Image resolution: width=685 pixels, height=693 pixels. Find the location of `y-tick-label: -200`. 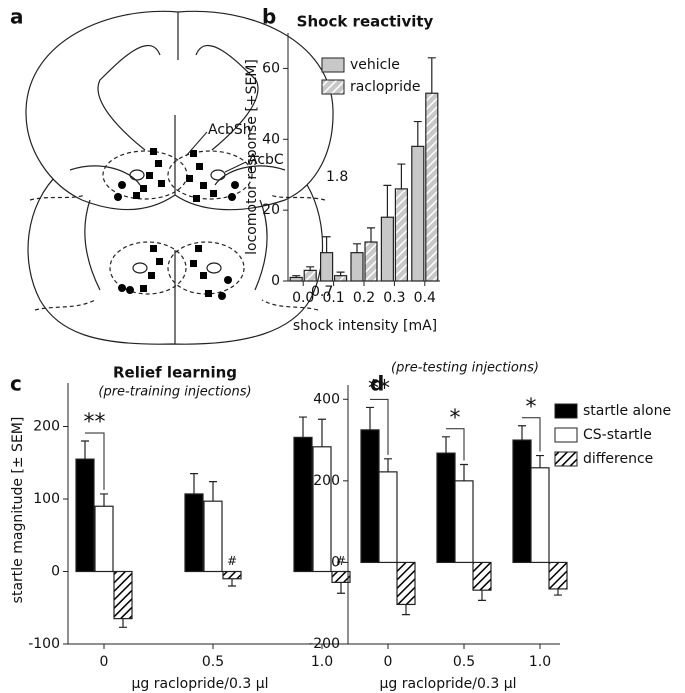

y-tick-label: -200 is located at coordinates (324, 644).